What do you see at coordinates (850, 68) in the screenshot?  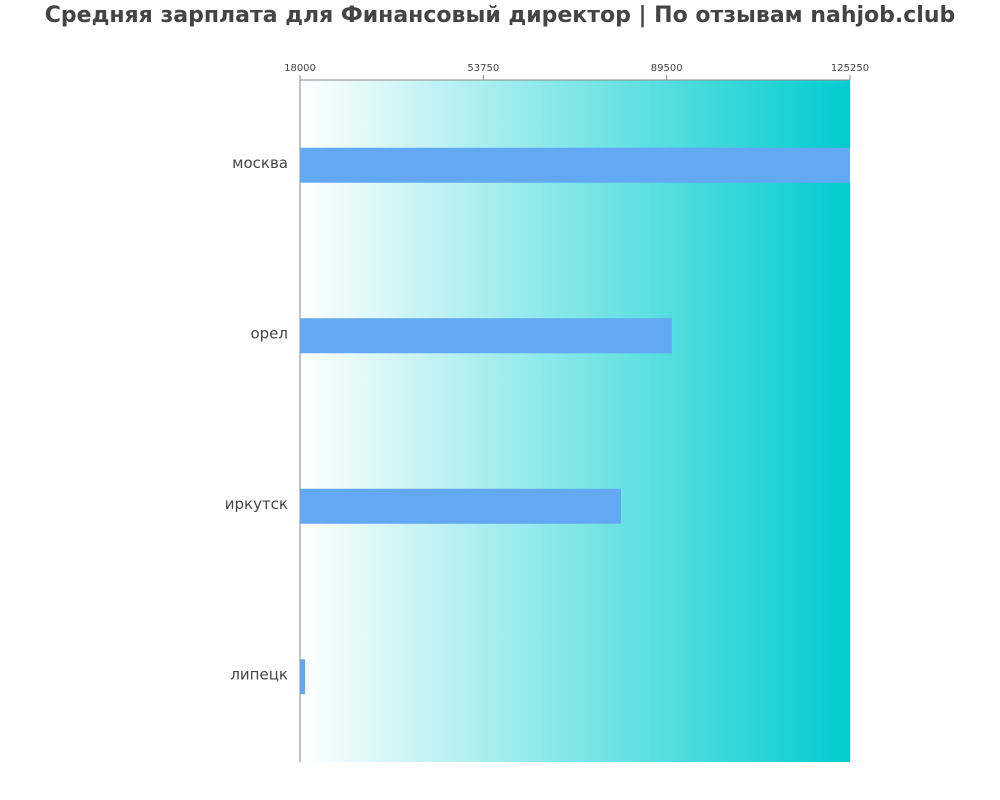 I see `x-tick-label: 125250` at bounding box center [850, 68].